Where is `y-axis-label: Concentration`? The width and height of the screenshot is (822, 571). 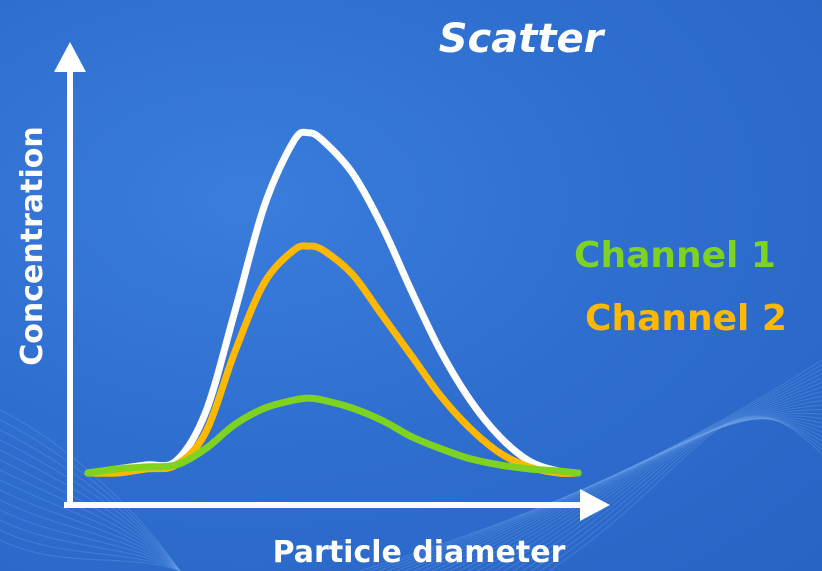 y-axis-label: Concentration is located at coordinates (32, 245).